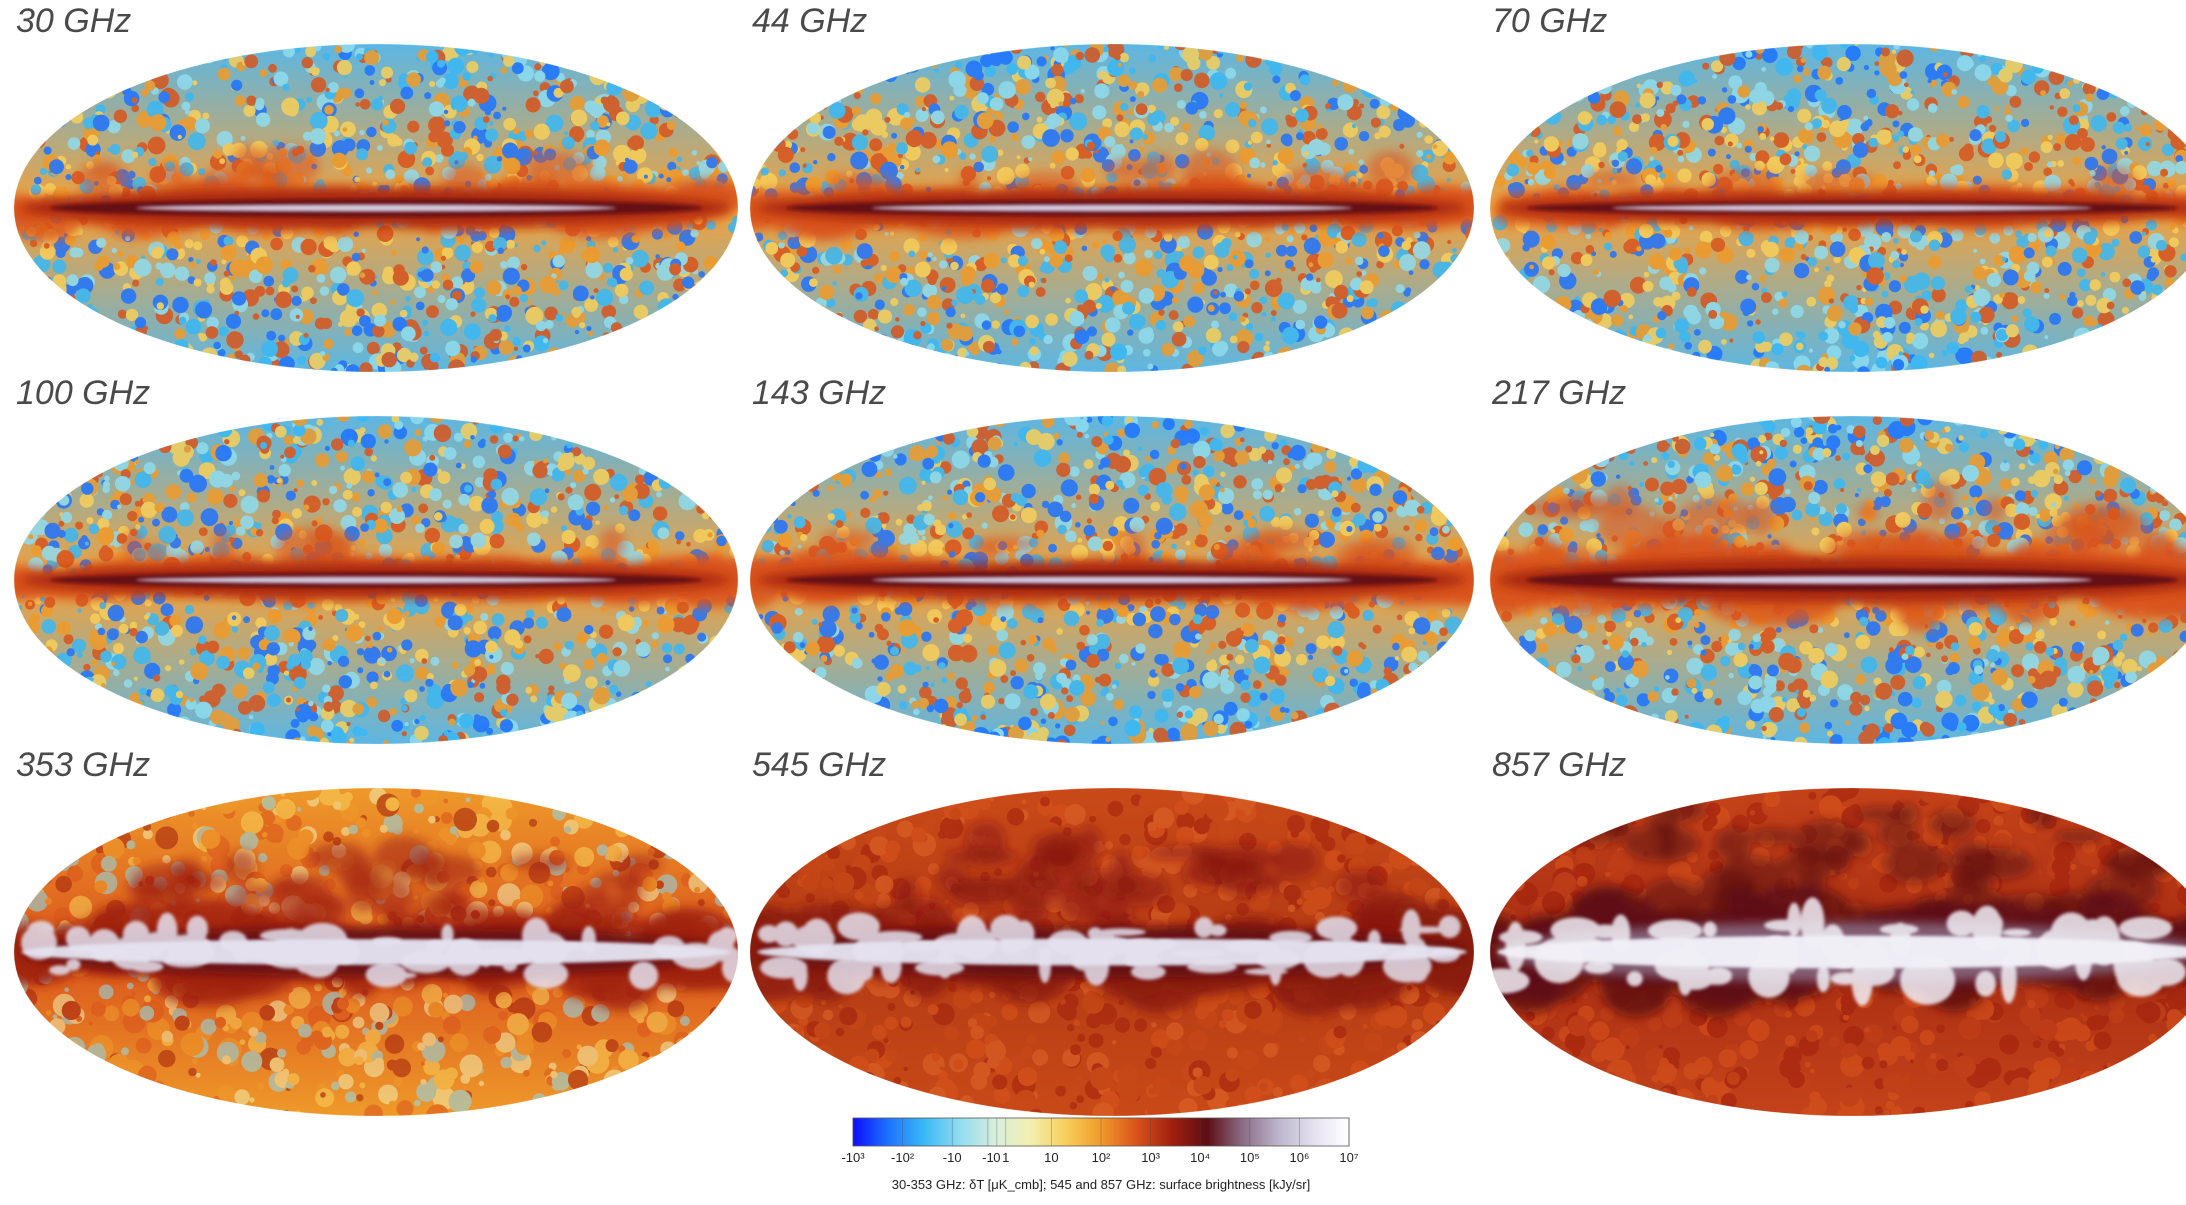  I want to click on map-frequency-label: 545 GHz, so click(819, 765).